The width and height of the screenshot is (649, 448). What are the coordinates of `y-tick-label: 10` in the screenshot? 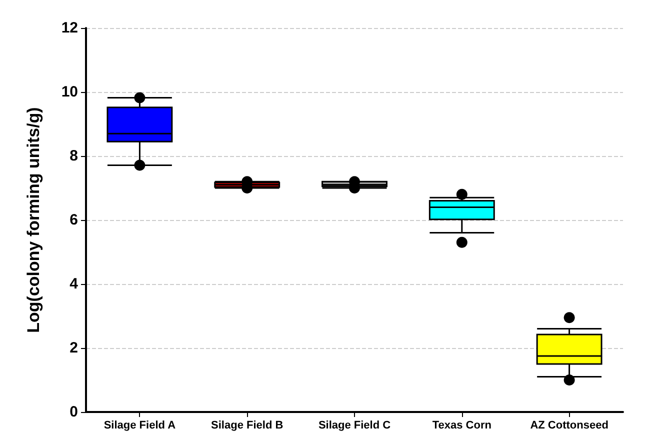 It's located at (69, 92).